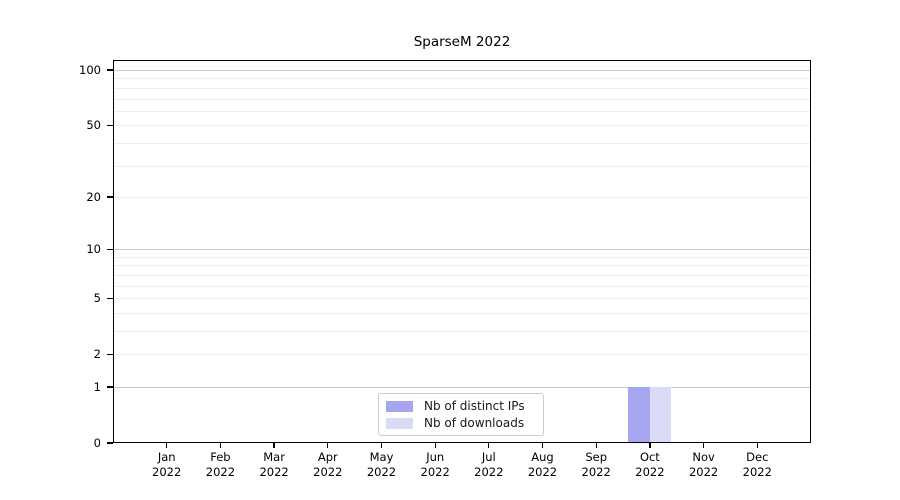 Image resolution: width=900 pixels, height=500 pixels. I want to click on x-tick-label: Feb 2022, so click(220, 464).